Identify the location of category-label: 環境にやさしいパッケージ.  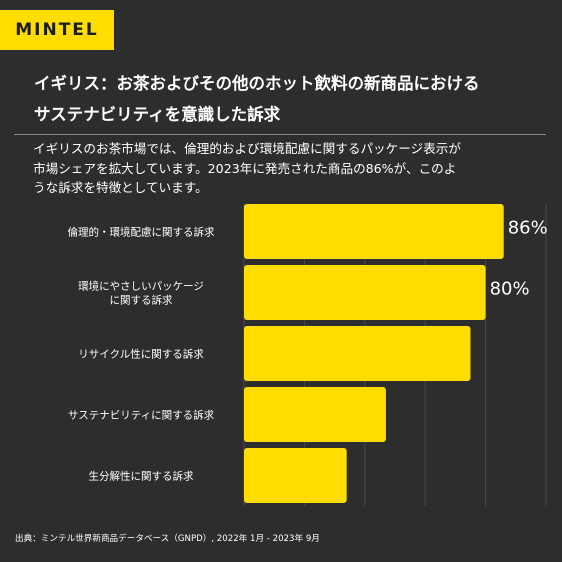
(141, 286).